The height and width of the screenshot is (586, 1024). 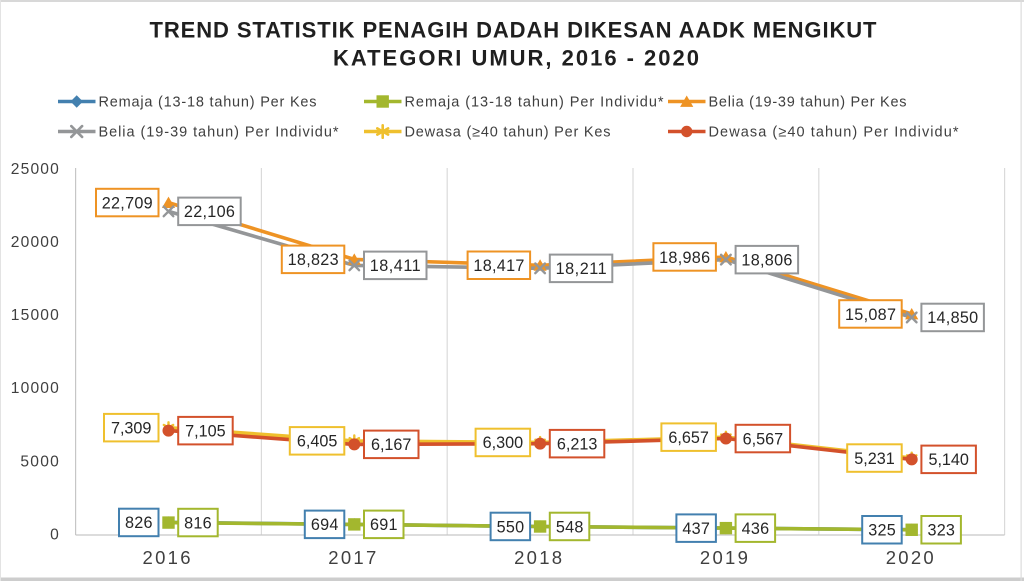 What do you see at coordinates (577, 445) in the screenshot?
I see `svg-text: 6,213` at bounding box center [577, 445].